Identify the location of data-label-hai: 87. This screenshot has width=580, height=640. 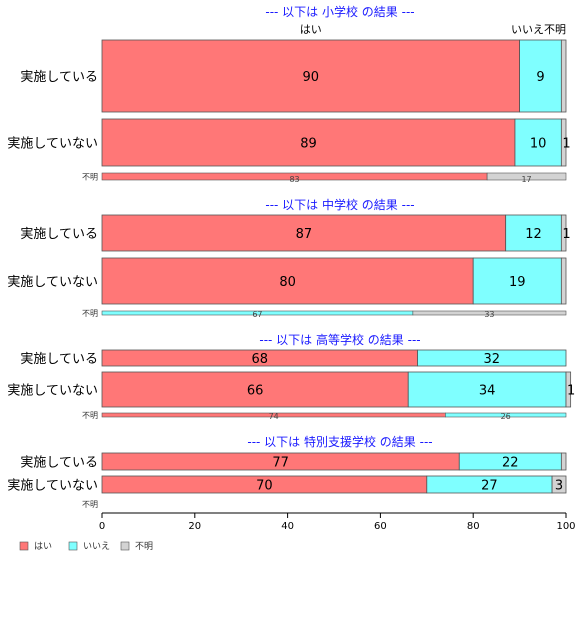
(304, 234).